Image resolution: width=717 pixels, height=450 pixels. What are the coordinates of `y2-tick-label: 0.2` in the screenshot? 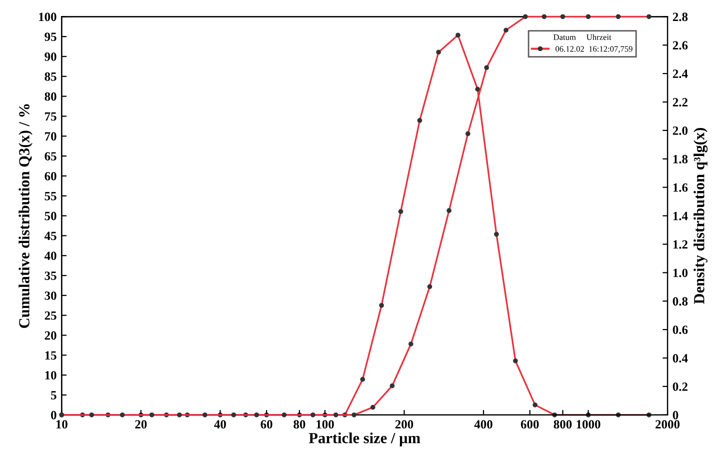 It's located at (680, 386).